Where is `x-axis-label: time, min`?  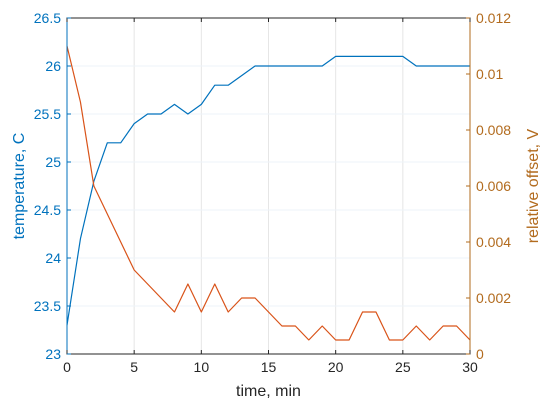
x-axis-label: time, min is located at coordinates (268, 391).